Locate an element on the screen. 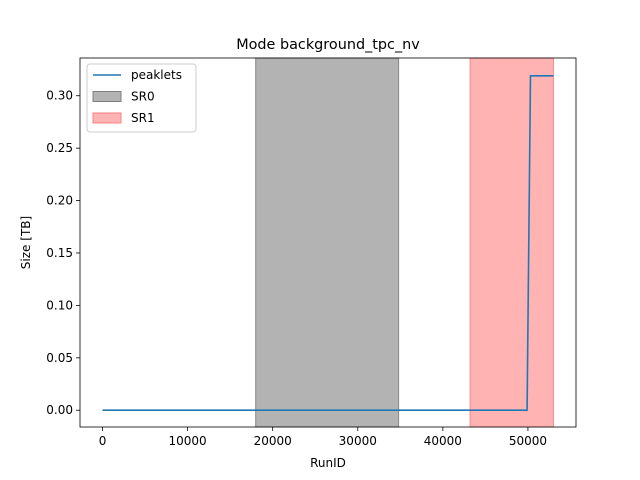  chart-title: Mode background_tpc_nv is located at coordinates (328, 45).